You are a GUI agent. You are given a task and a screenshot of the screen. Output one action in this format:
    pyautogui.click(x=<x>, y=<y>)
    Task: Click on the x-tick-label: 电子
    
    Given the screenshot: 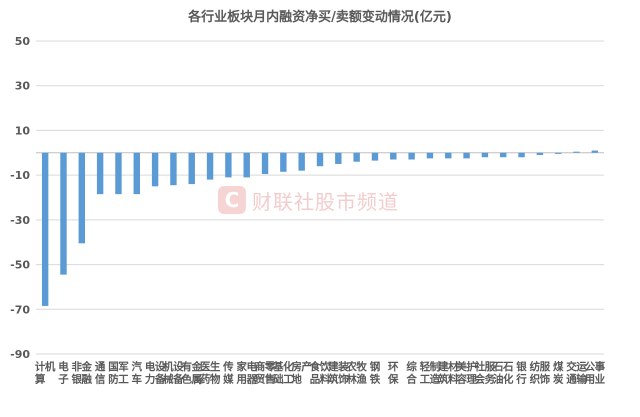 What is the action you would take?
    pyautogui.click(x=63, y=373)
    